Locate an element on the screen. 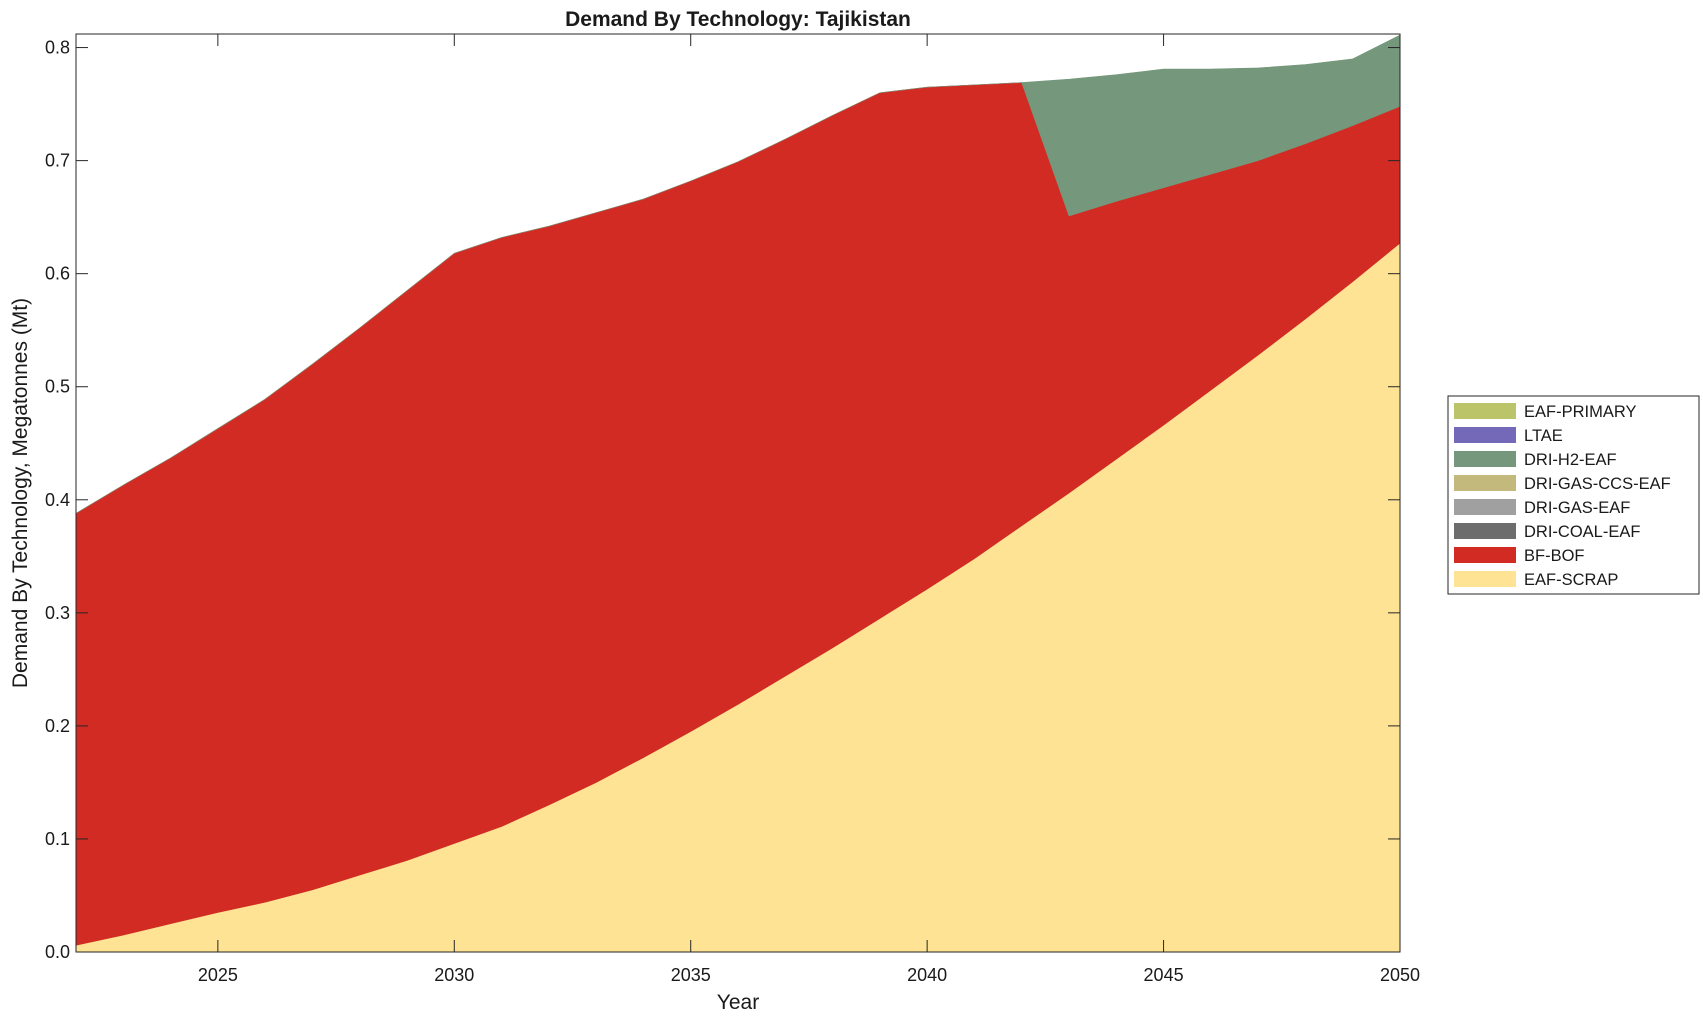  x-tick-label: 2035 is located at coordinates (691, 975).